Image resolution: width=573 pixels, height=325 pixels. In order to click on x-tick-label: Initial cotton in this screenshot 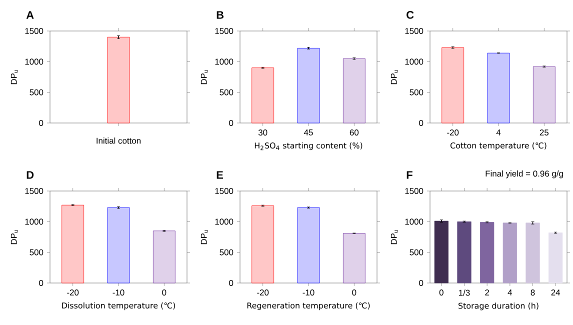, I will do `click(118, 141)`.